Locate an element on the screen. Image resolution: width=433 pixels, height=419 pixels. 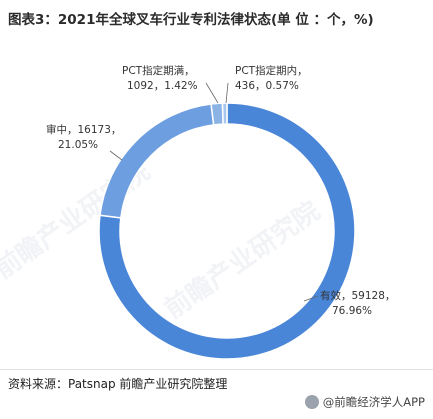
brand-text: @前瞻经济学人APP is located at coordinates (373, 402).